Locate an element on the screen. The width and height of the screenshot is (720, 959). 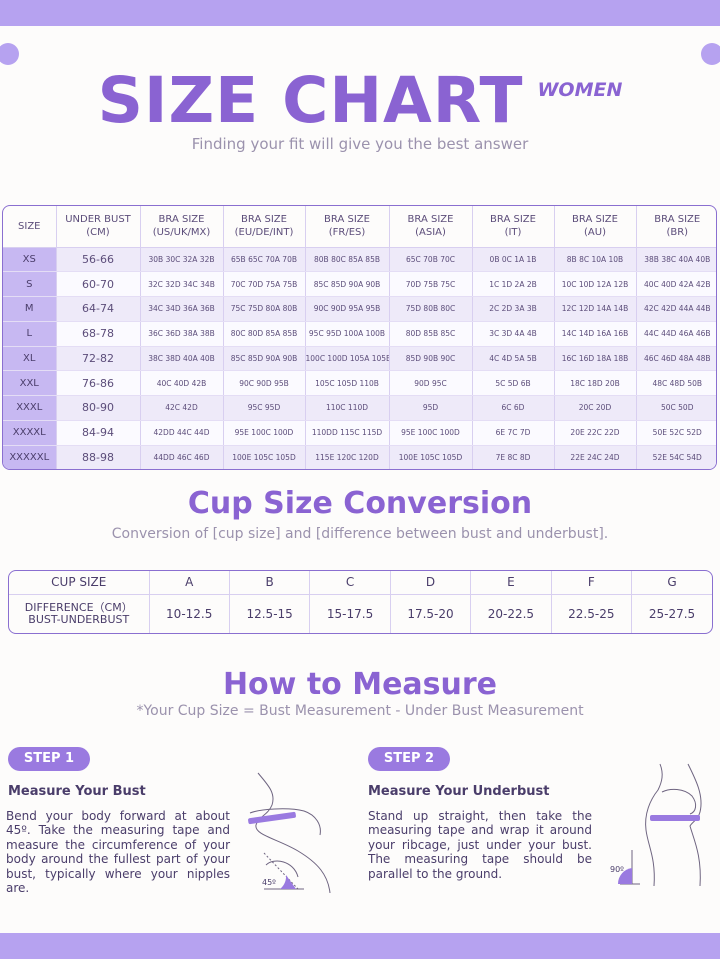
size-table-header-cell: BRA SIZE (ASIA) is located at coordinates (431, 227).